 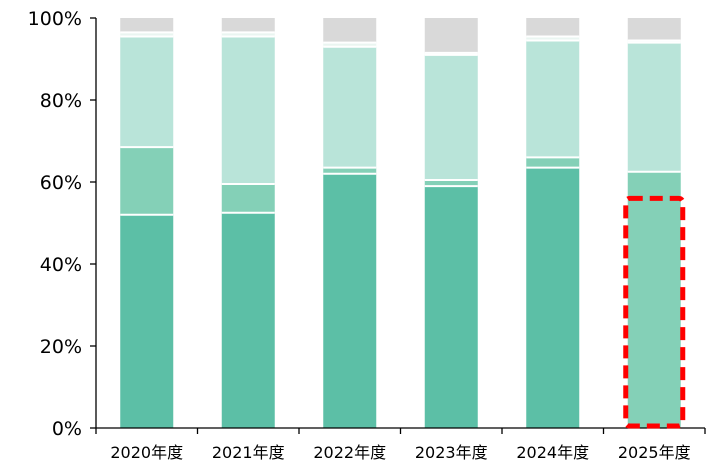 I want to click on y-tick-label: 60%, so click(x=61, y=183).